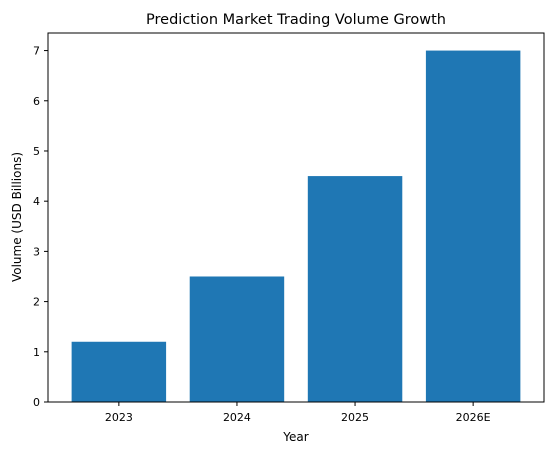 This screenshot has width=554, height=459. What do you see at coordinates (36, 201) in the screenshot?
I see `y-tick-label: 4` at bounding box center [36, 201].